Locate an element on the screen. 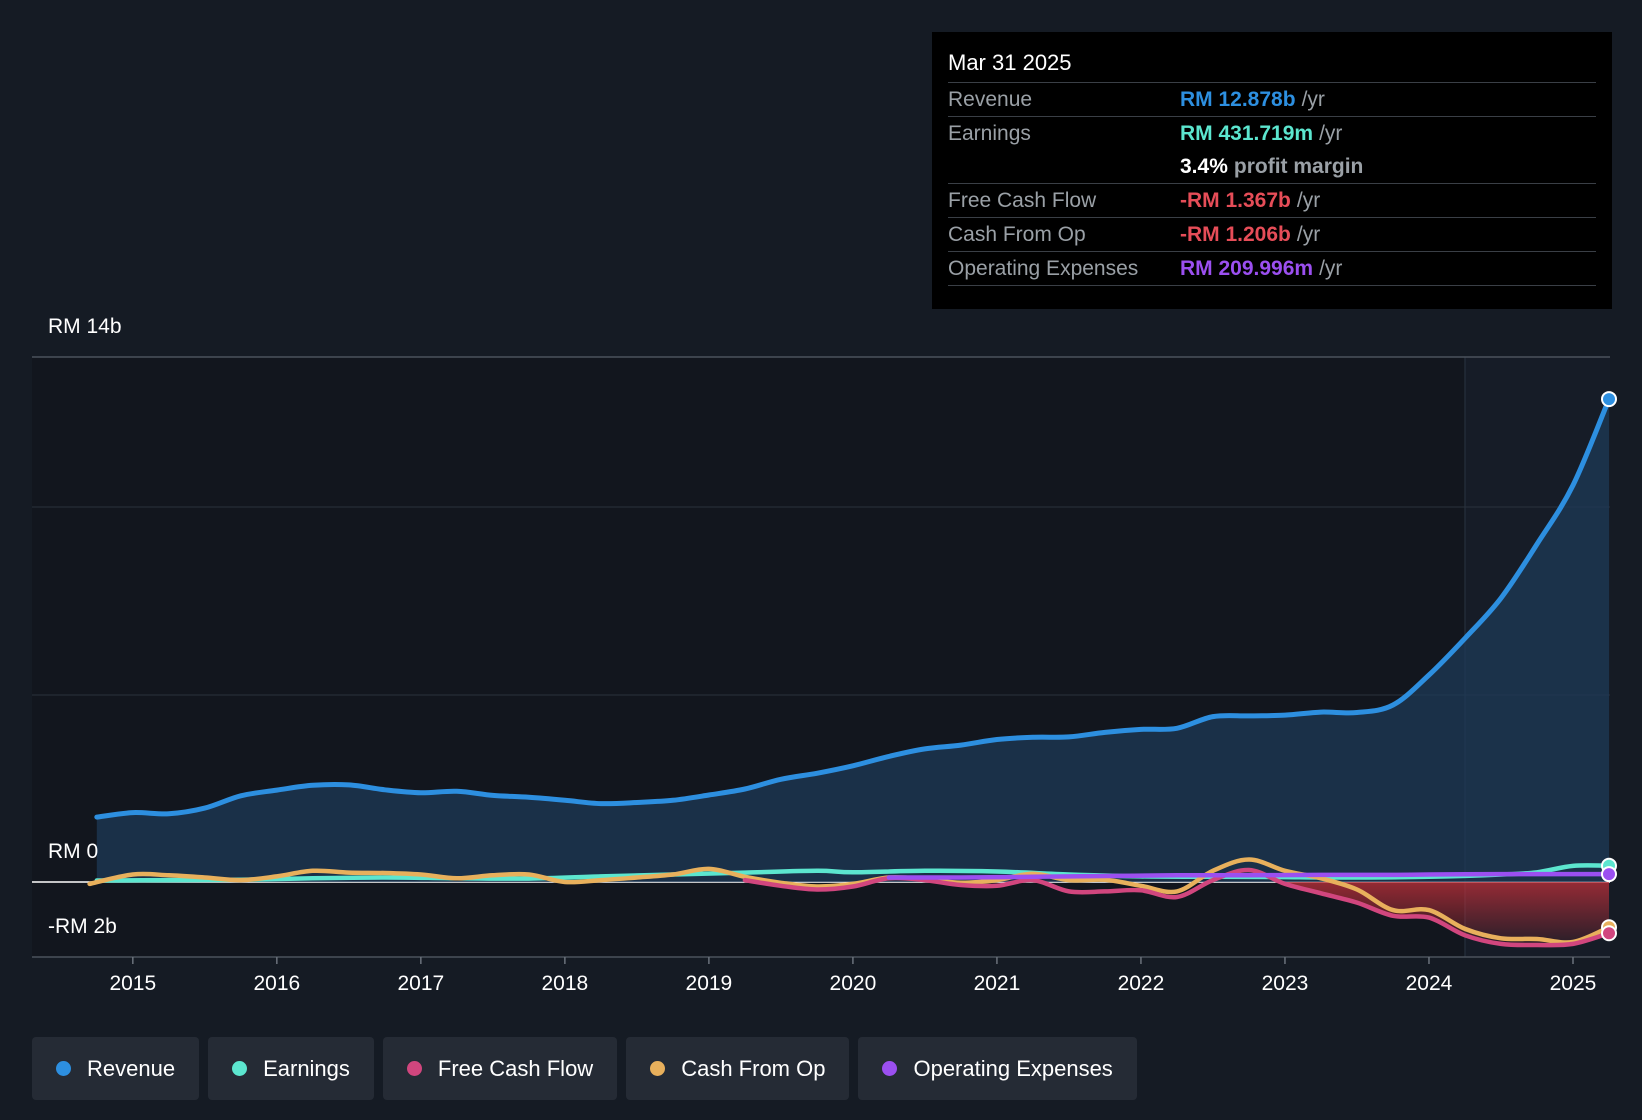 The height and width of the screenshot is (1120, 1642). x-tick-label-2017: 2017 is located at coordinates (420, 983).